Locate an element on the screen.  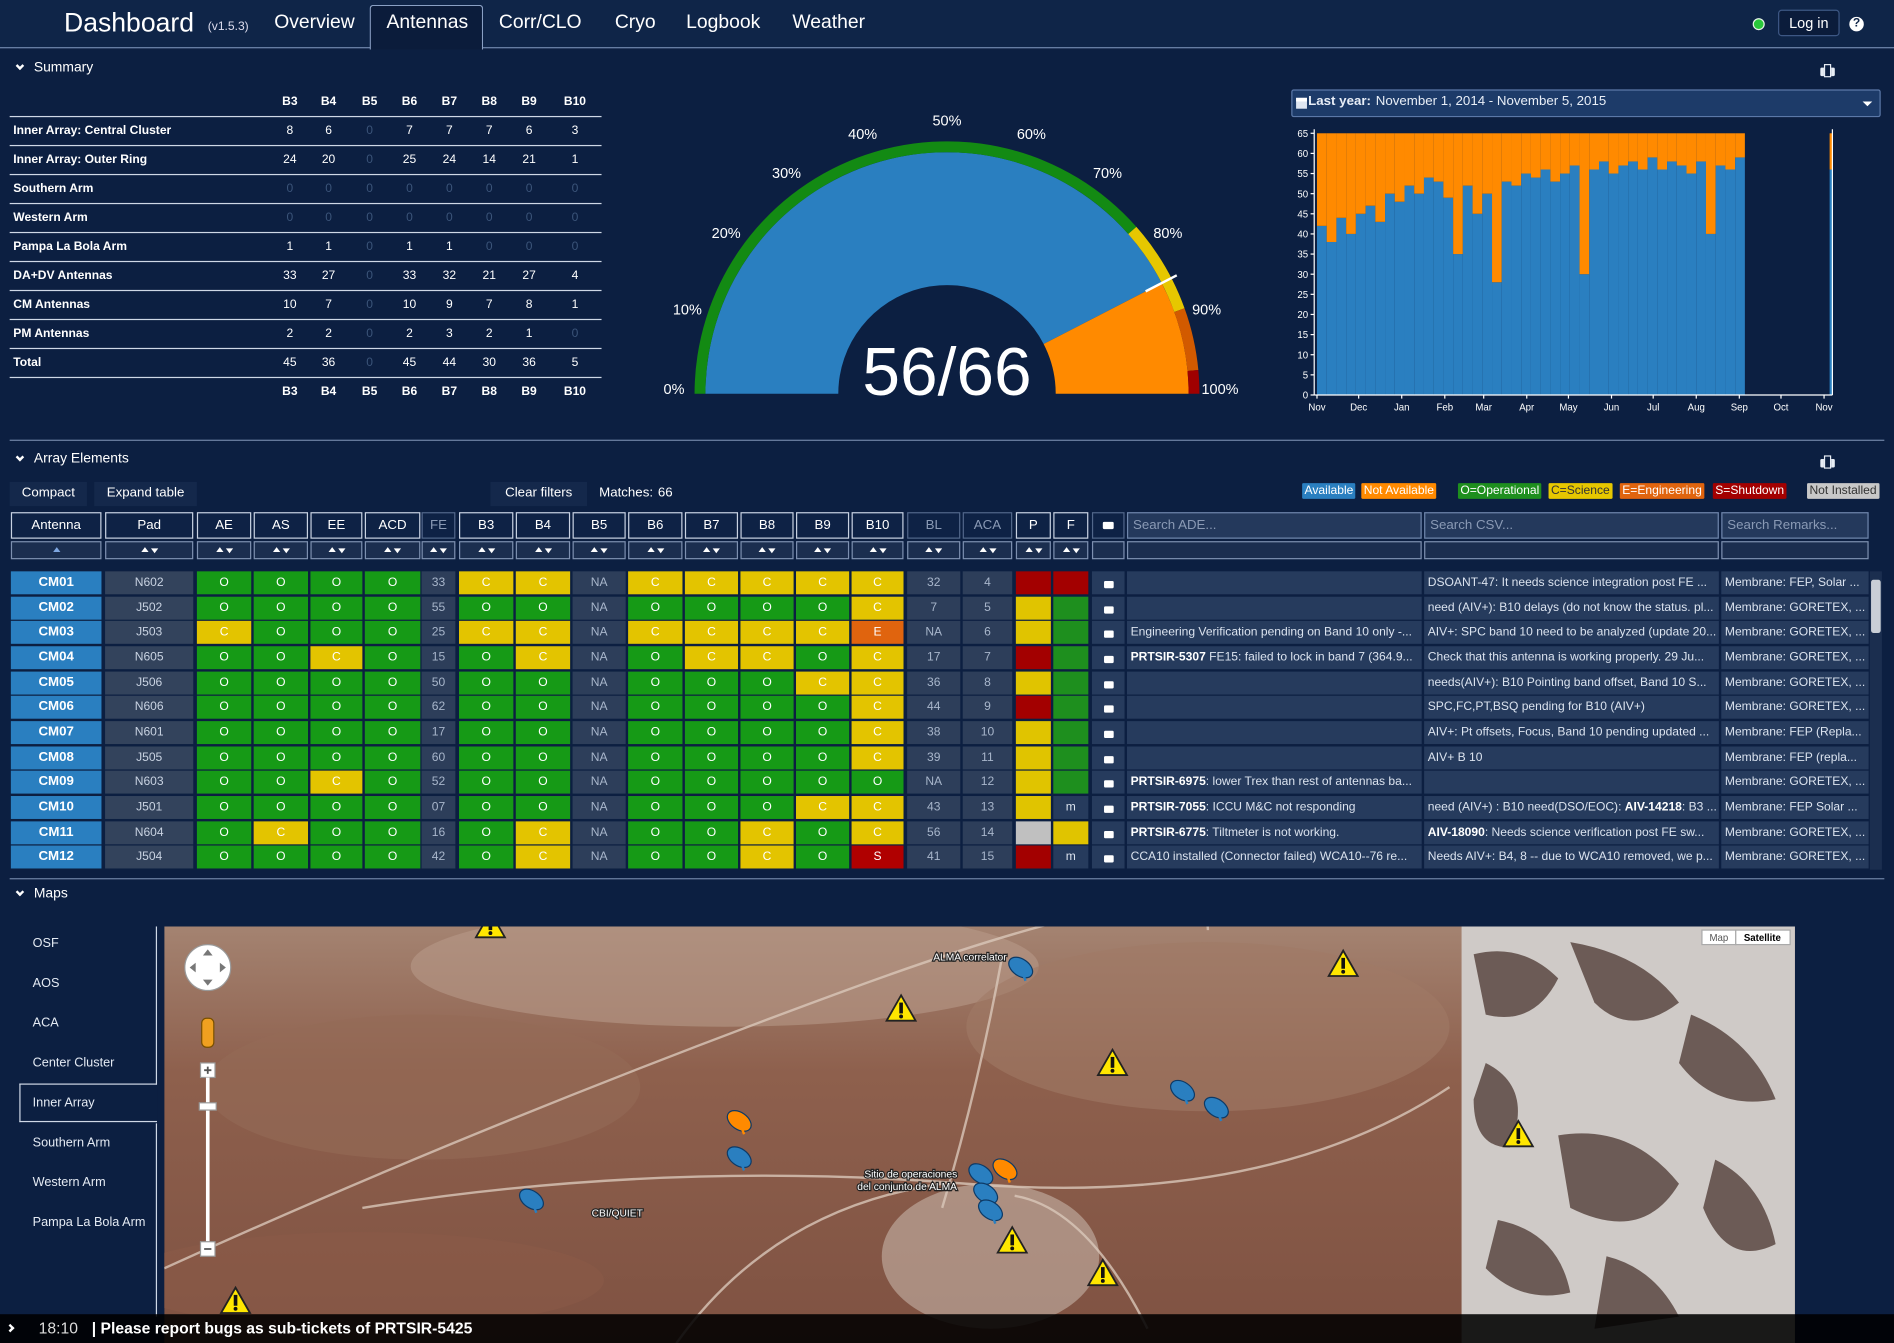
column-header: P is located at coordinates (1033, 525).